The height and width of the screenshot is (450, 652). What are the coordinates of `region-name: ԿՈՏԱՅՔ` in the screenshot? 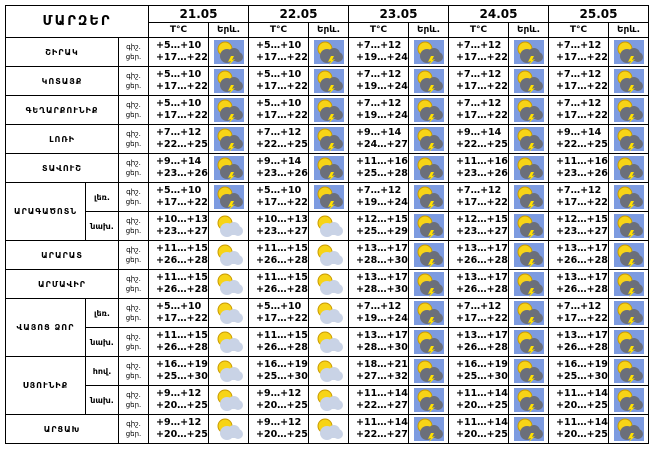 It's located at (62, 81).